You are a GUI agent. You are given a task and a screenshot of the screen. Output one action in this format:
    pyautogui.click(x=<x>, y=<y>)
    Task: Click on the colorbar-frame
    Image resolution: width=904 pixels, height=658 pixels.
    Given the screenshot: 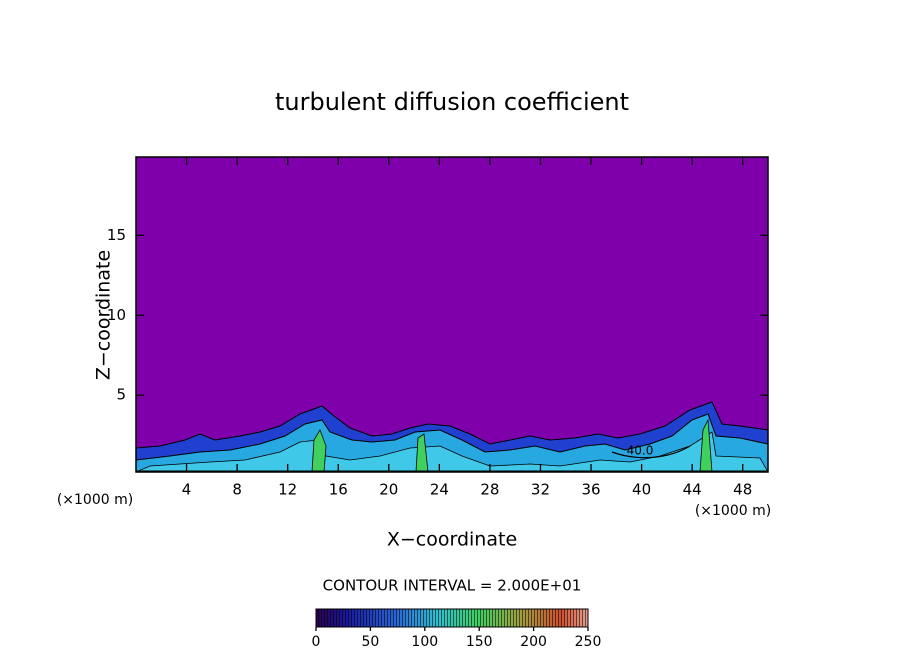 What is the action you would take?
    pyautogui.click(x=452, y=618)
    